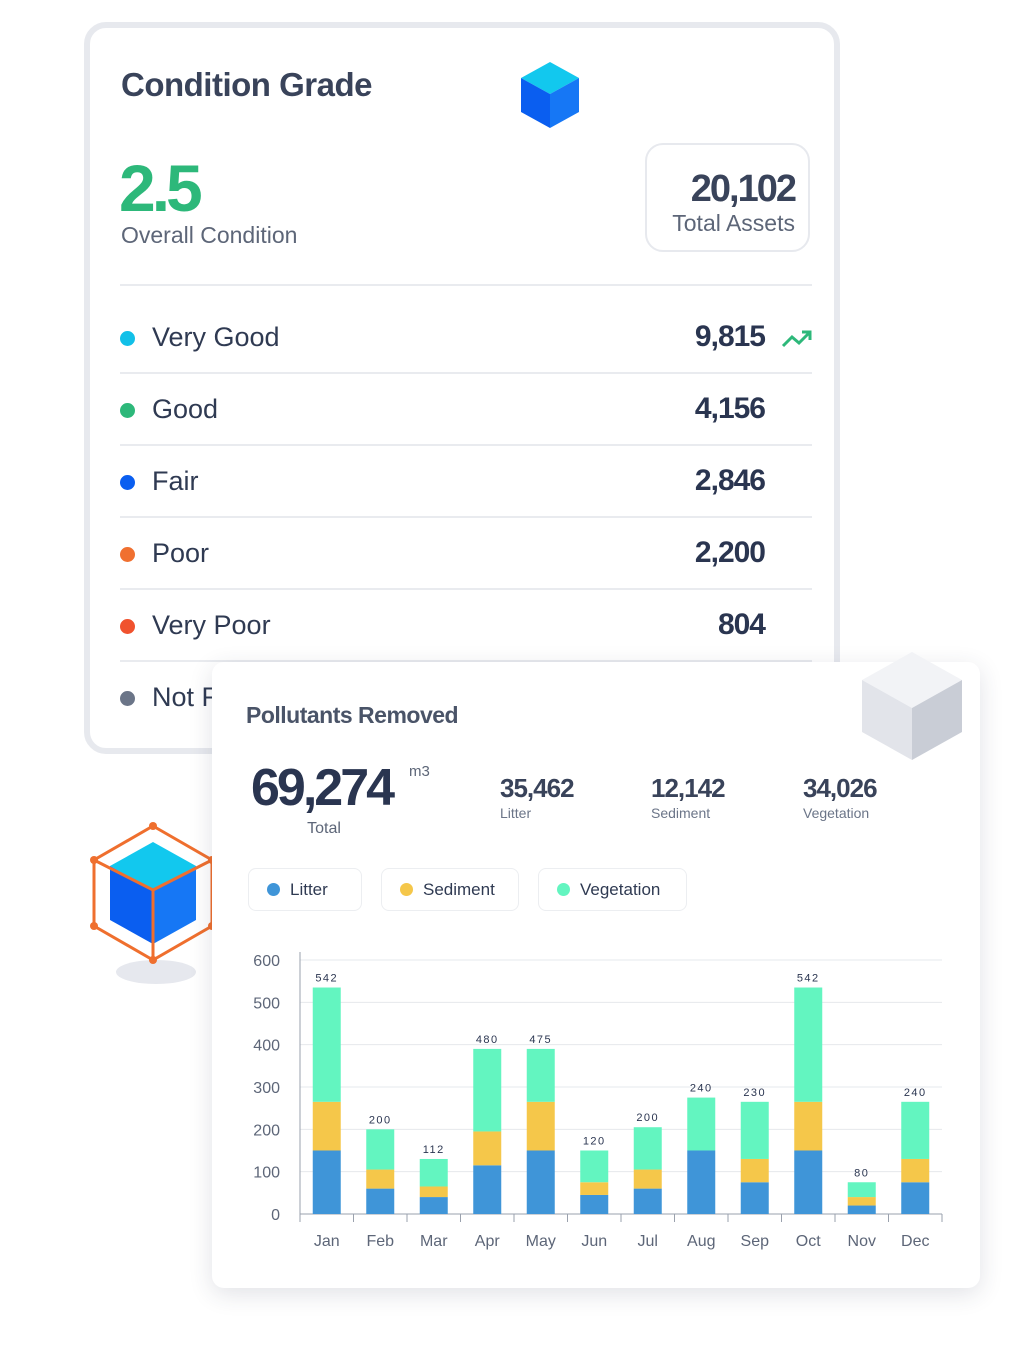 The image size is (1021, 1348). Describe the element at coordinates (459, 889) in the screenshot. I see `legend-label: Sediment` at that location.